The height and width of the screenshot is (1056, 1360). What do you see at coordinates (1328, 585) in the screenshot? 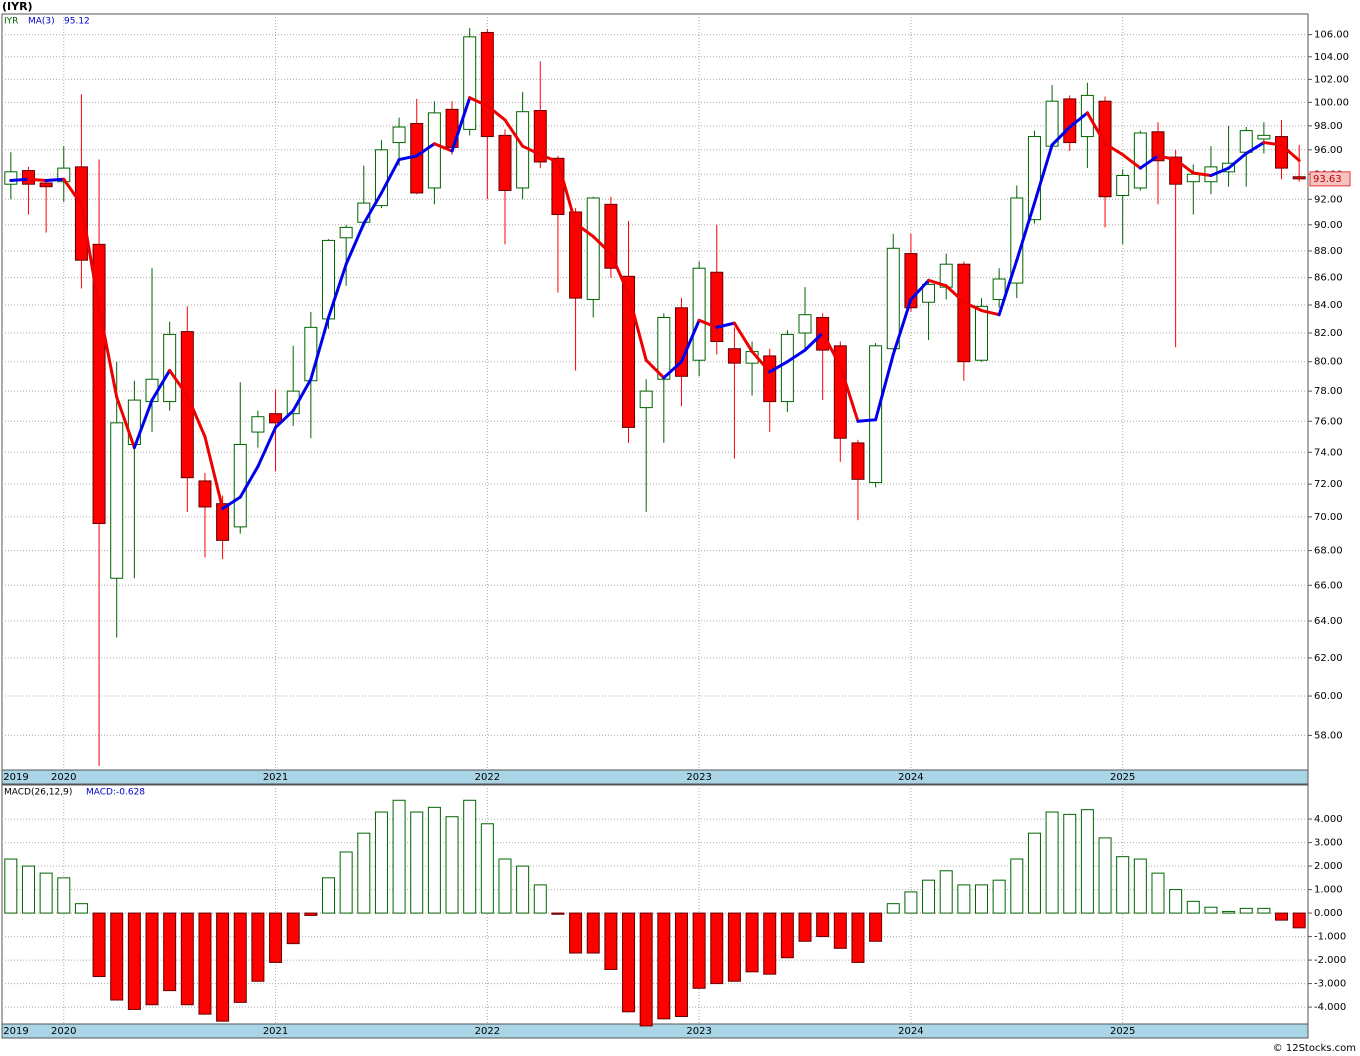
I see `y-tick-label: 66.00` at bounding box center [1328, 585].